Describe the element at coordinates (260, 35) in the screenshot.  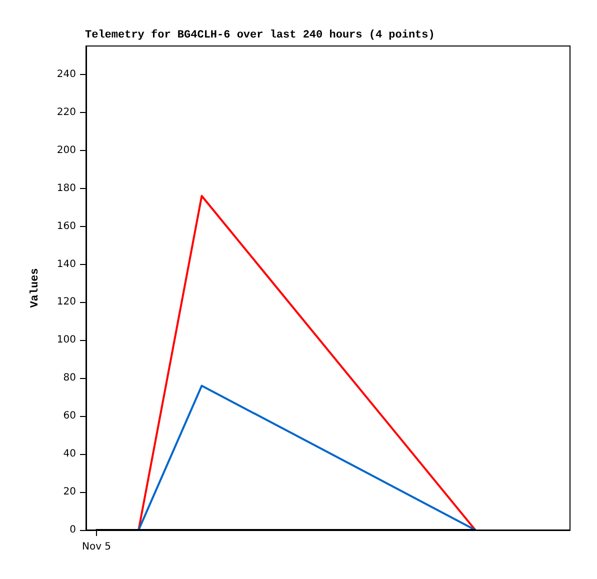
I see `chart-title: Telemetry for BG4CLH-6 over last 240 hours (4 points)` at that location.